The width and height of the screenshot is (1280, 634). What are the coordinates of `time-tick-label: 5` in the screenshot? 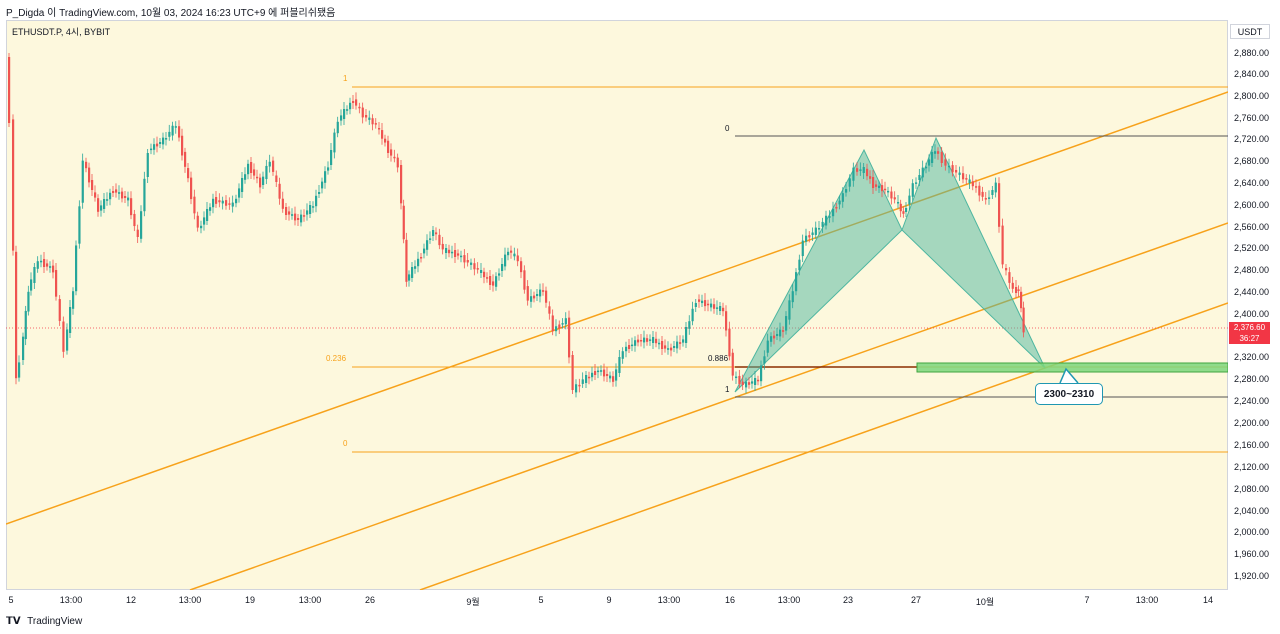 It's located at (11, 600).